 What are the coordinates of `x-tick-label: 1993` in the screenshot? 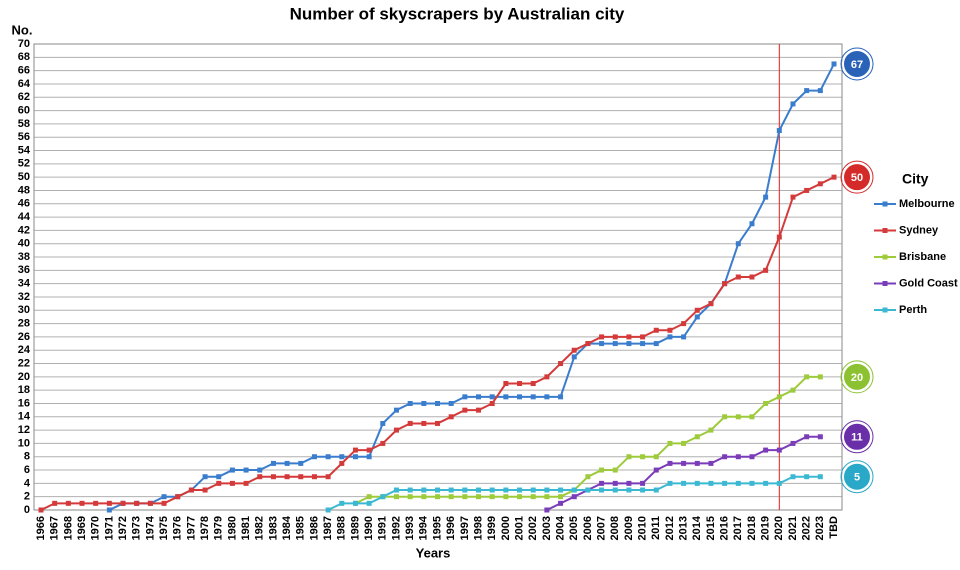 It's located at (410, 528).